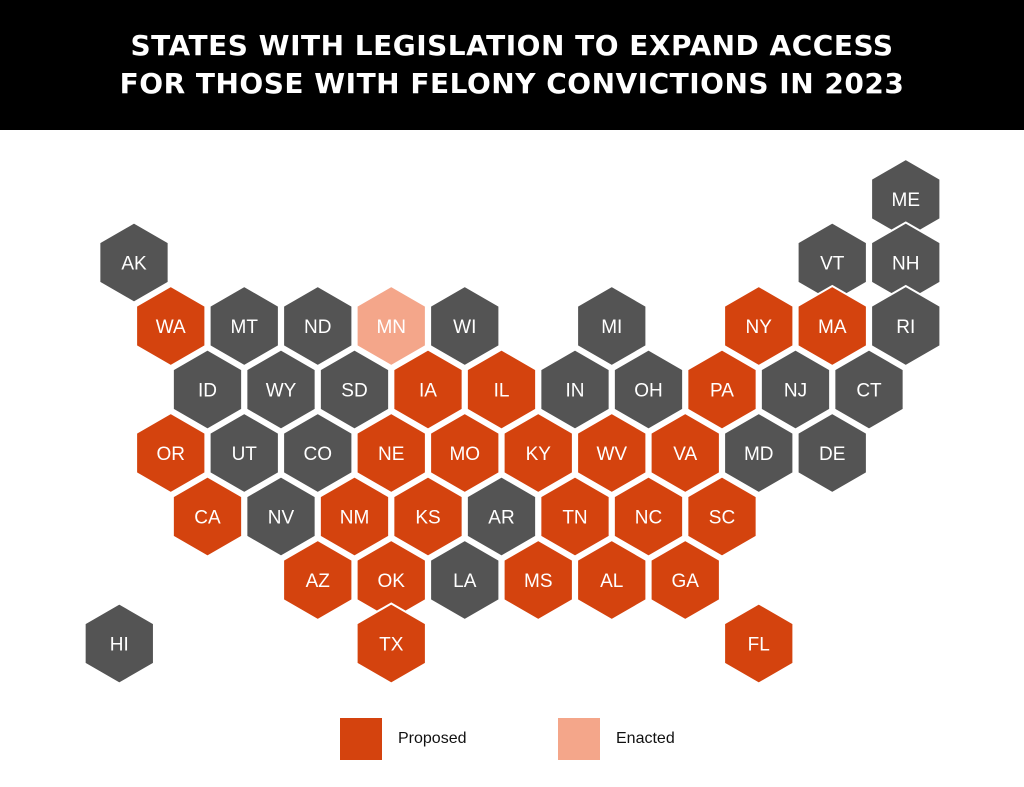 This screenshot has width=1024, height=787. I want to click on state-hex-ok: OK, so click(391, 580).